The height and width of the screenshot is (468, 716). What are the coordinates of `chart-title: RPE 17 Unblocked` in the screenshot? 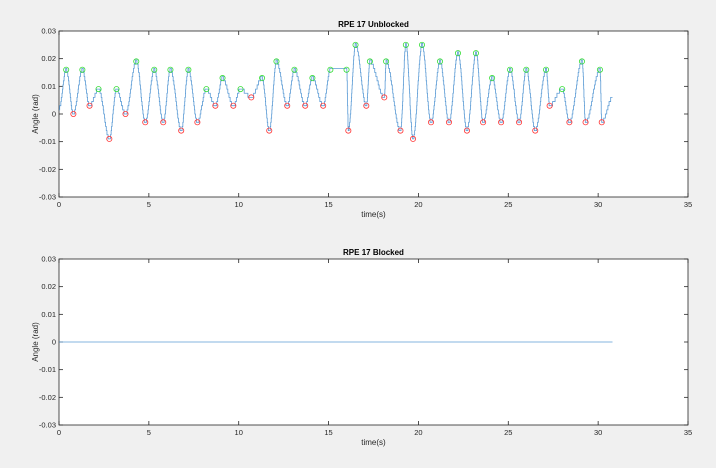 It's located at (373, 24).